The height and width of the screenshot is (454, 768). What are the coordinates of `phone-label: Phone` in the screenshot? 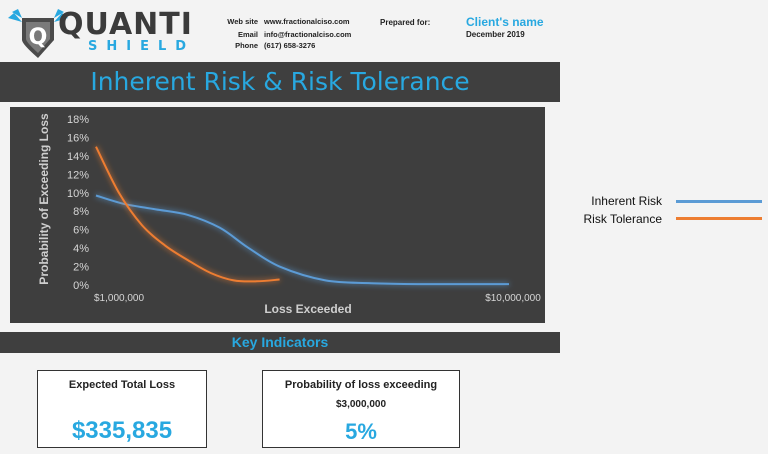 It's located at (246, 45).